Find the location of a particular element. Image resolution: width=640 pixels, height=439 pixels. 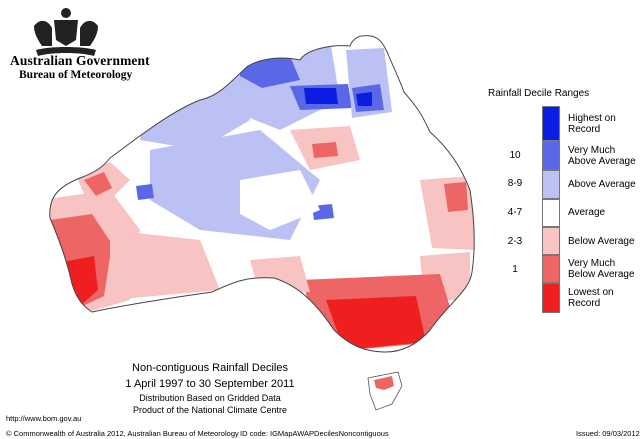

legend-label-lowest-on-record: Lowest on Record is located at coordinates (591, 298).